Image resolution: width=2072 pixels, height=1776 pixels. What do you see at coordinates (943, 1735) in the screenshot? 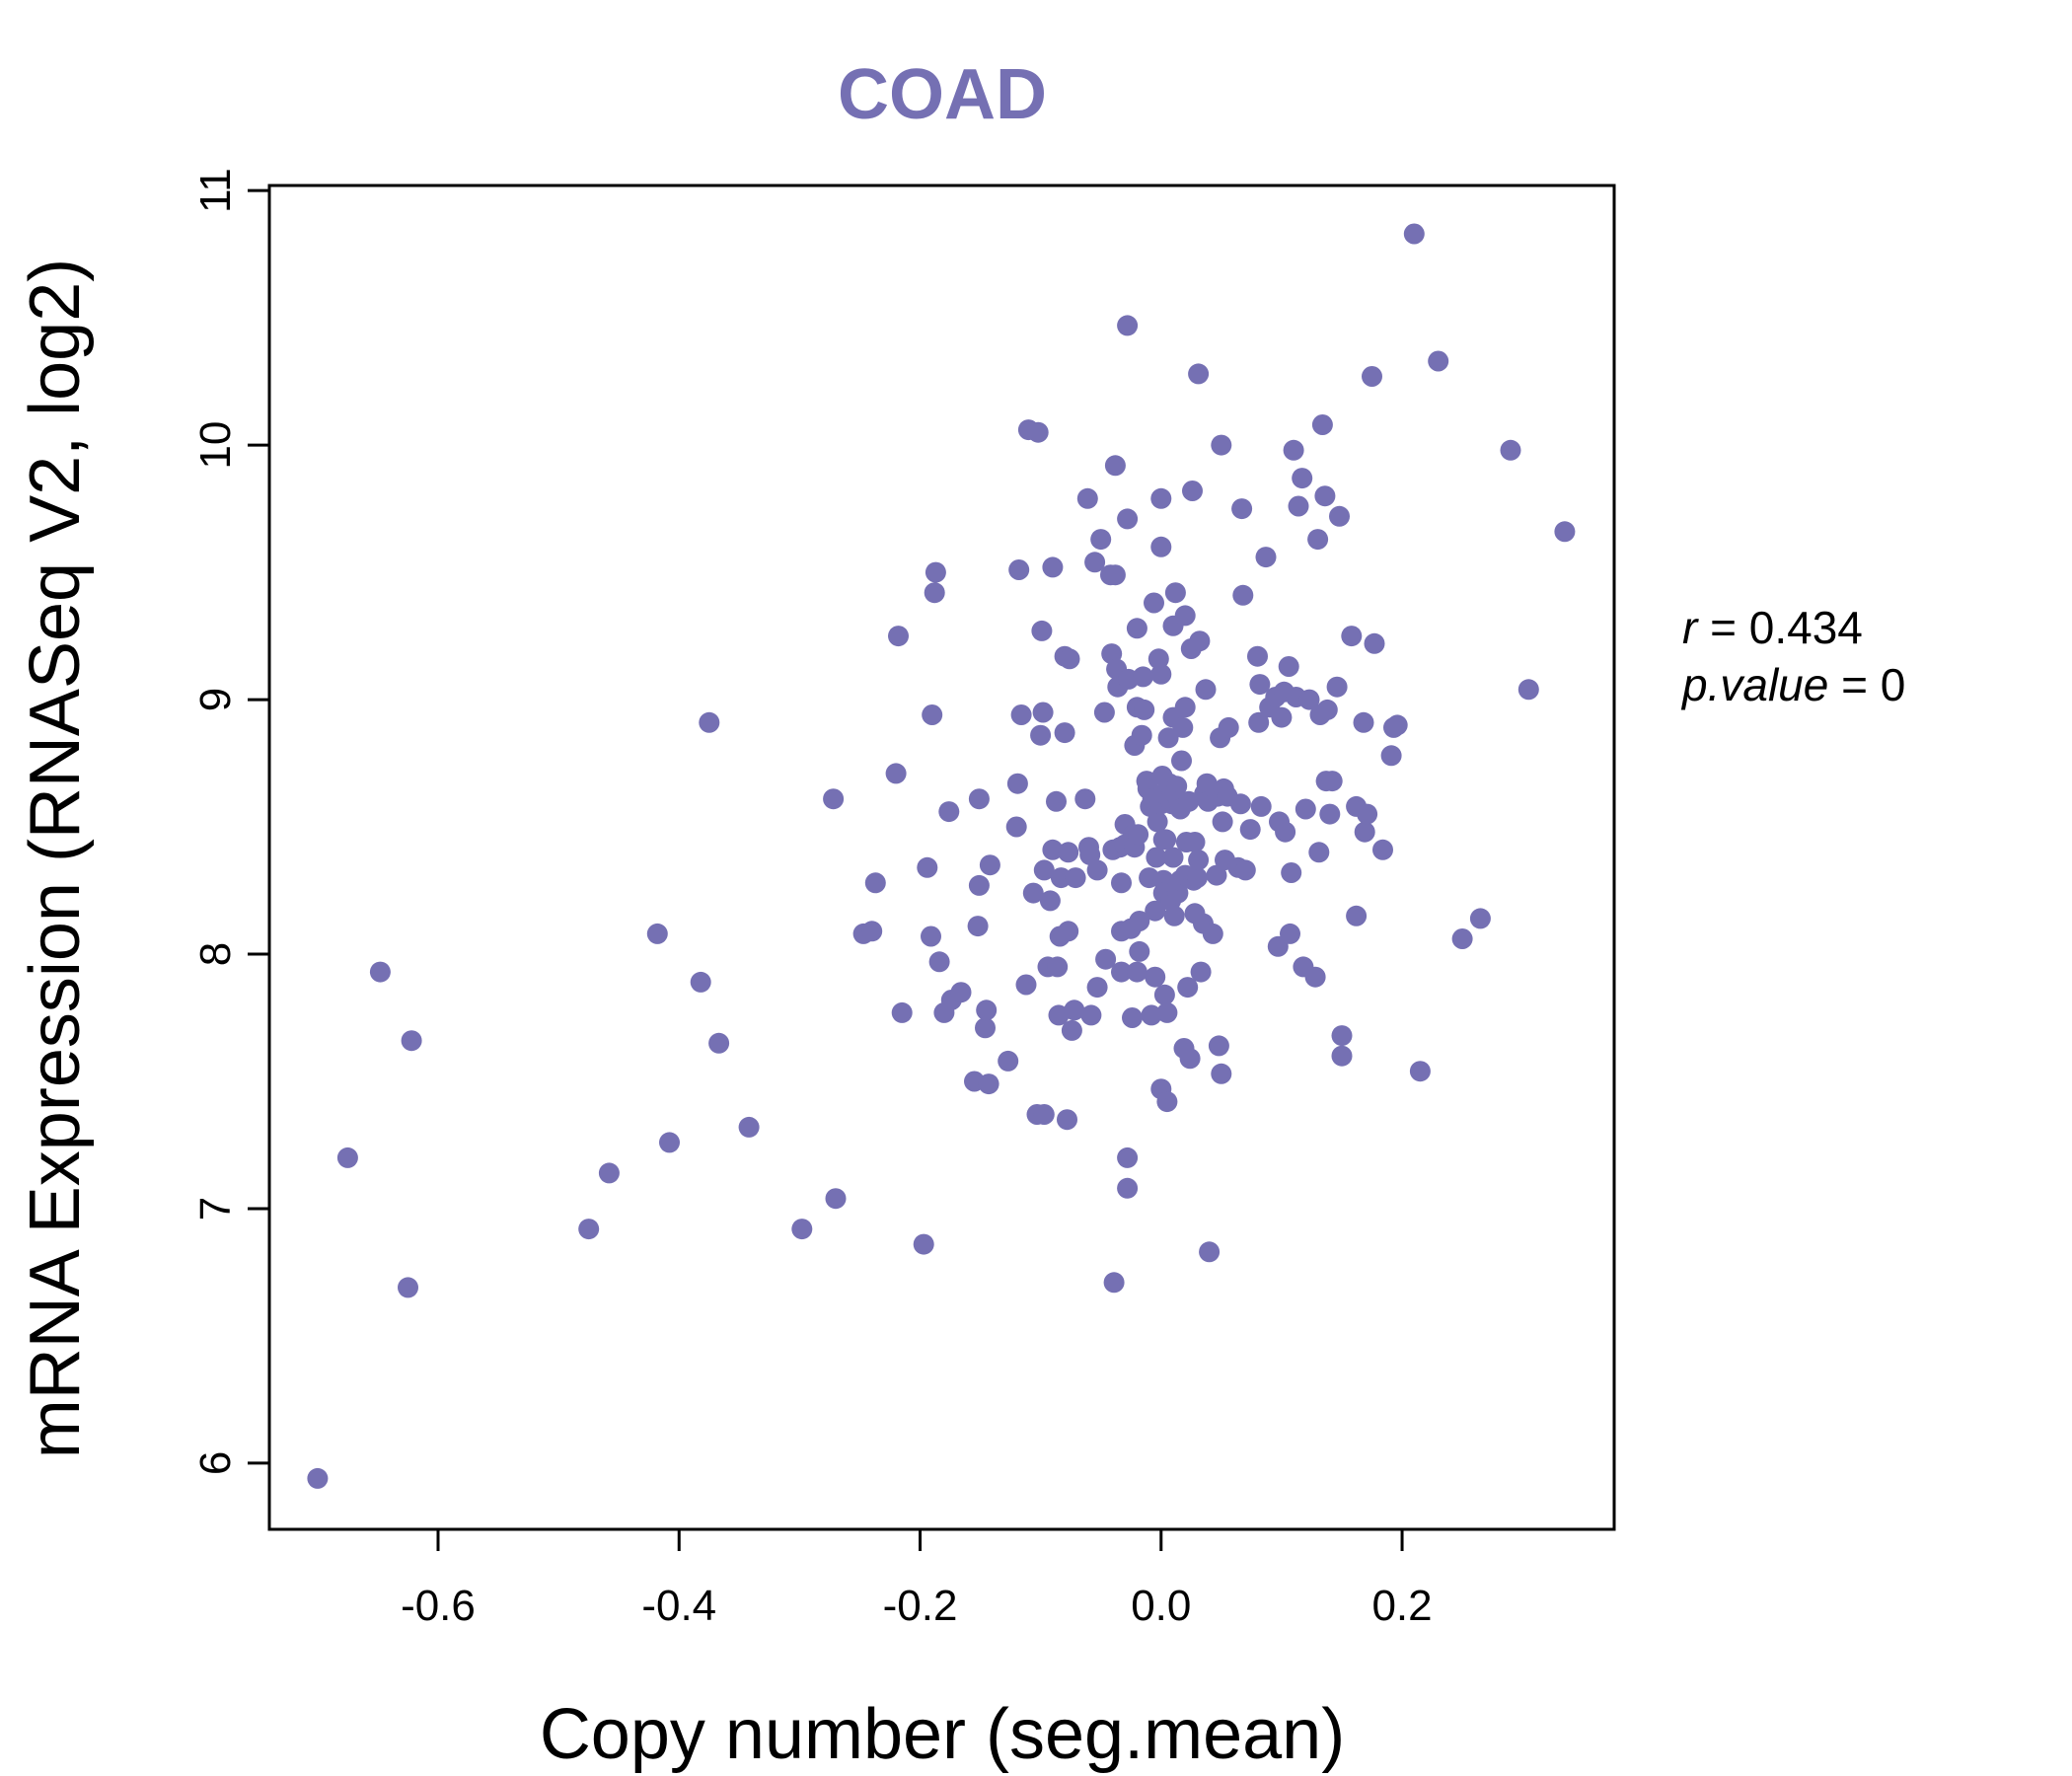
I see `x-axis-label: Copy number (seg.mean)` at bounding box center [943, 1735].